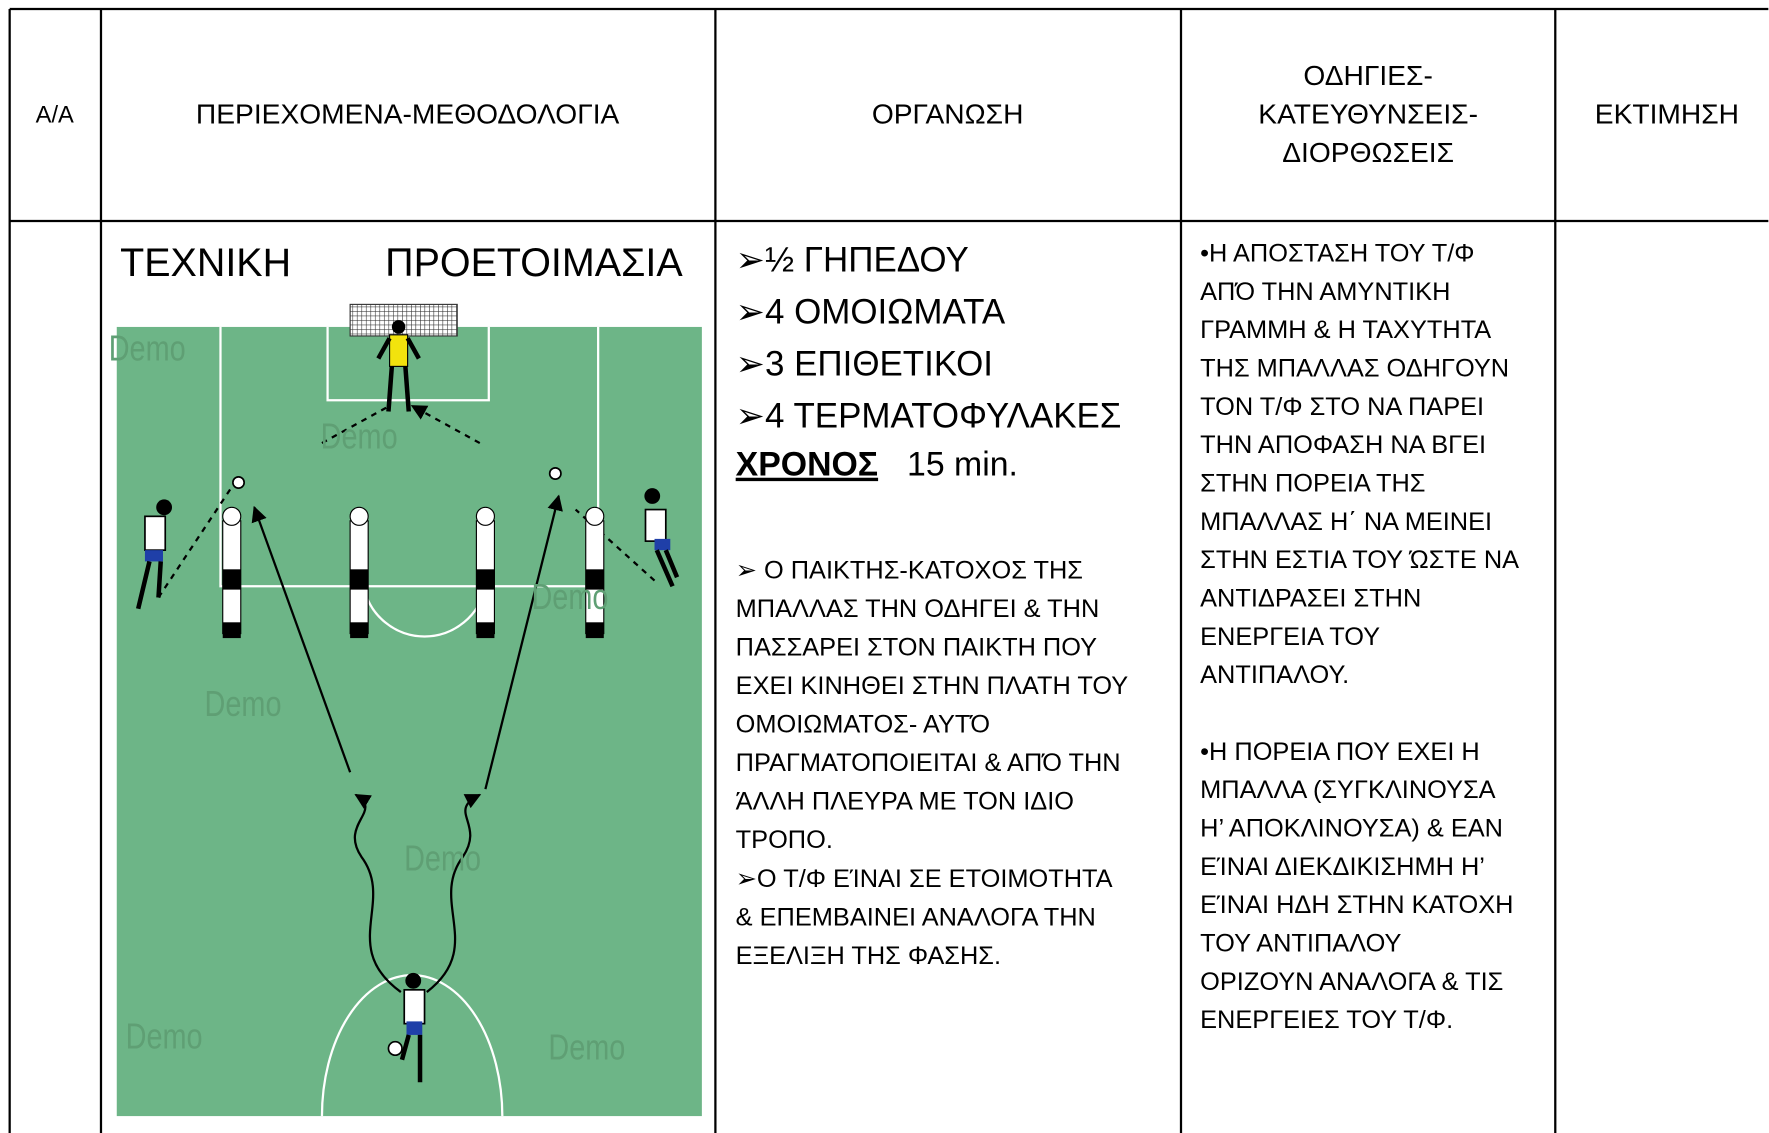 This screenshot has height=1133, width=1769. Describe the element at coordinates (1348, 790) in the screenshot. I see `instruction-text: ΜΠΑΛΛΑ (ΣΥΓΚΛΙΝΟΥΣΑ` at that location.